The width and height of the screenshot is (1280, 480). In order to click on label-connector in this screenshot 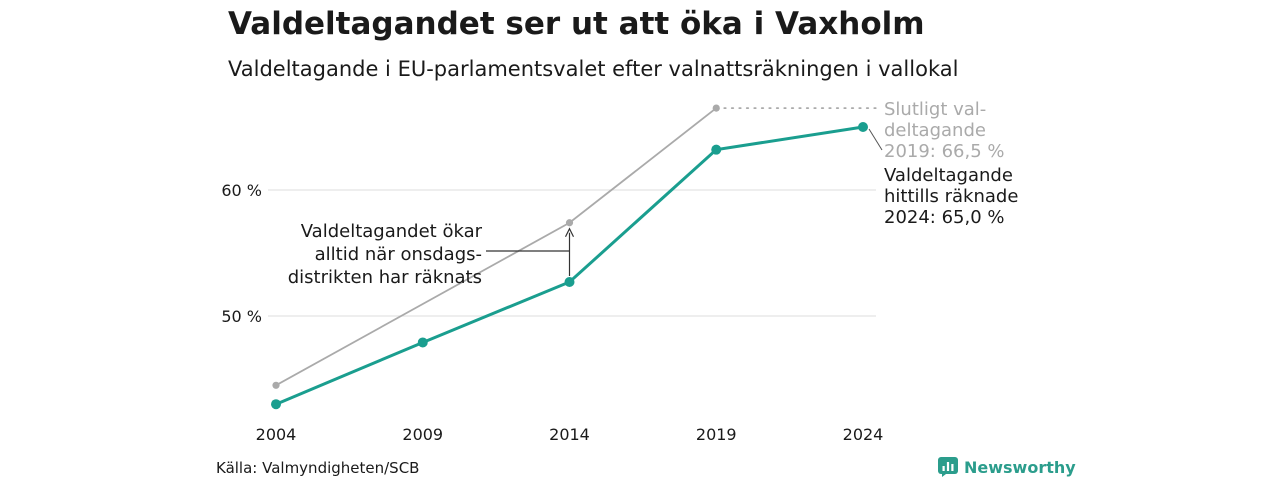, I will do `click(875, 139)`.